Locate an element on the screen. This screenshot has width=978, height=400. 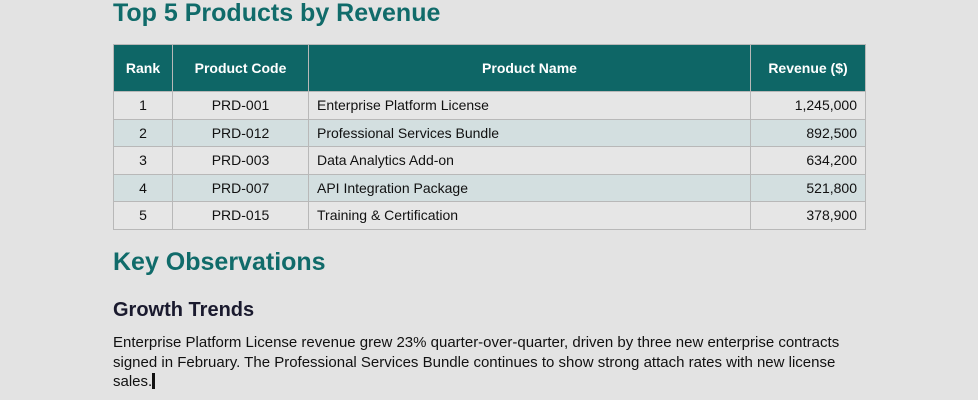
cell-rank: 3 is located at coordinates (143, 160).